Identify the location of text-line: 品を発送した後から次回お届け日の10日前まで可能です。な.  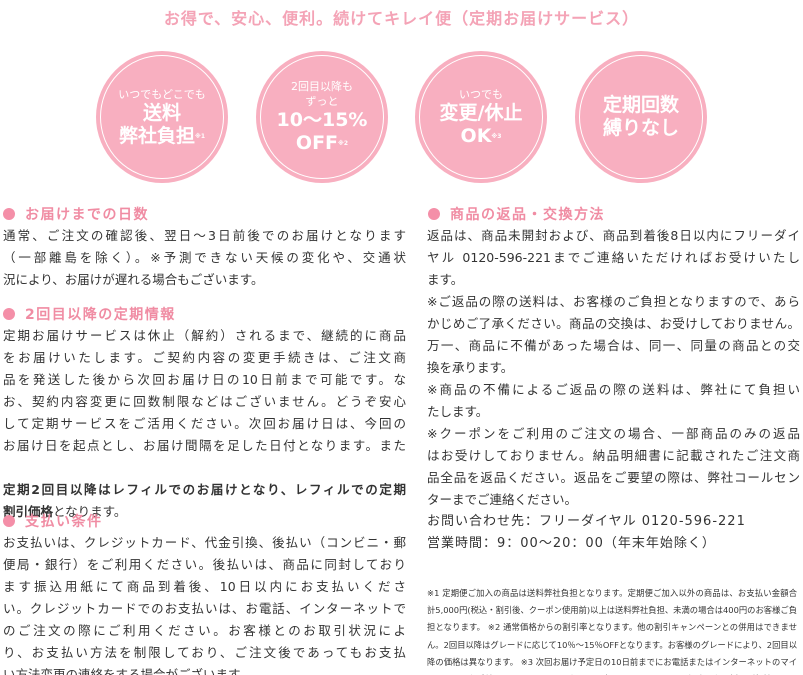
(204, 379).